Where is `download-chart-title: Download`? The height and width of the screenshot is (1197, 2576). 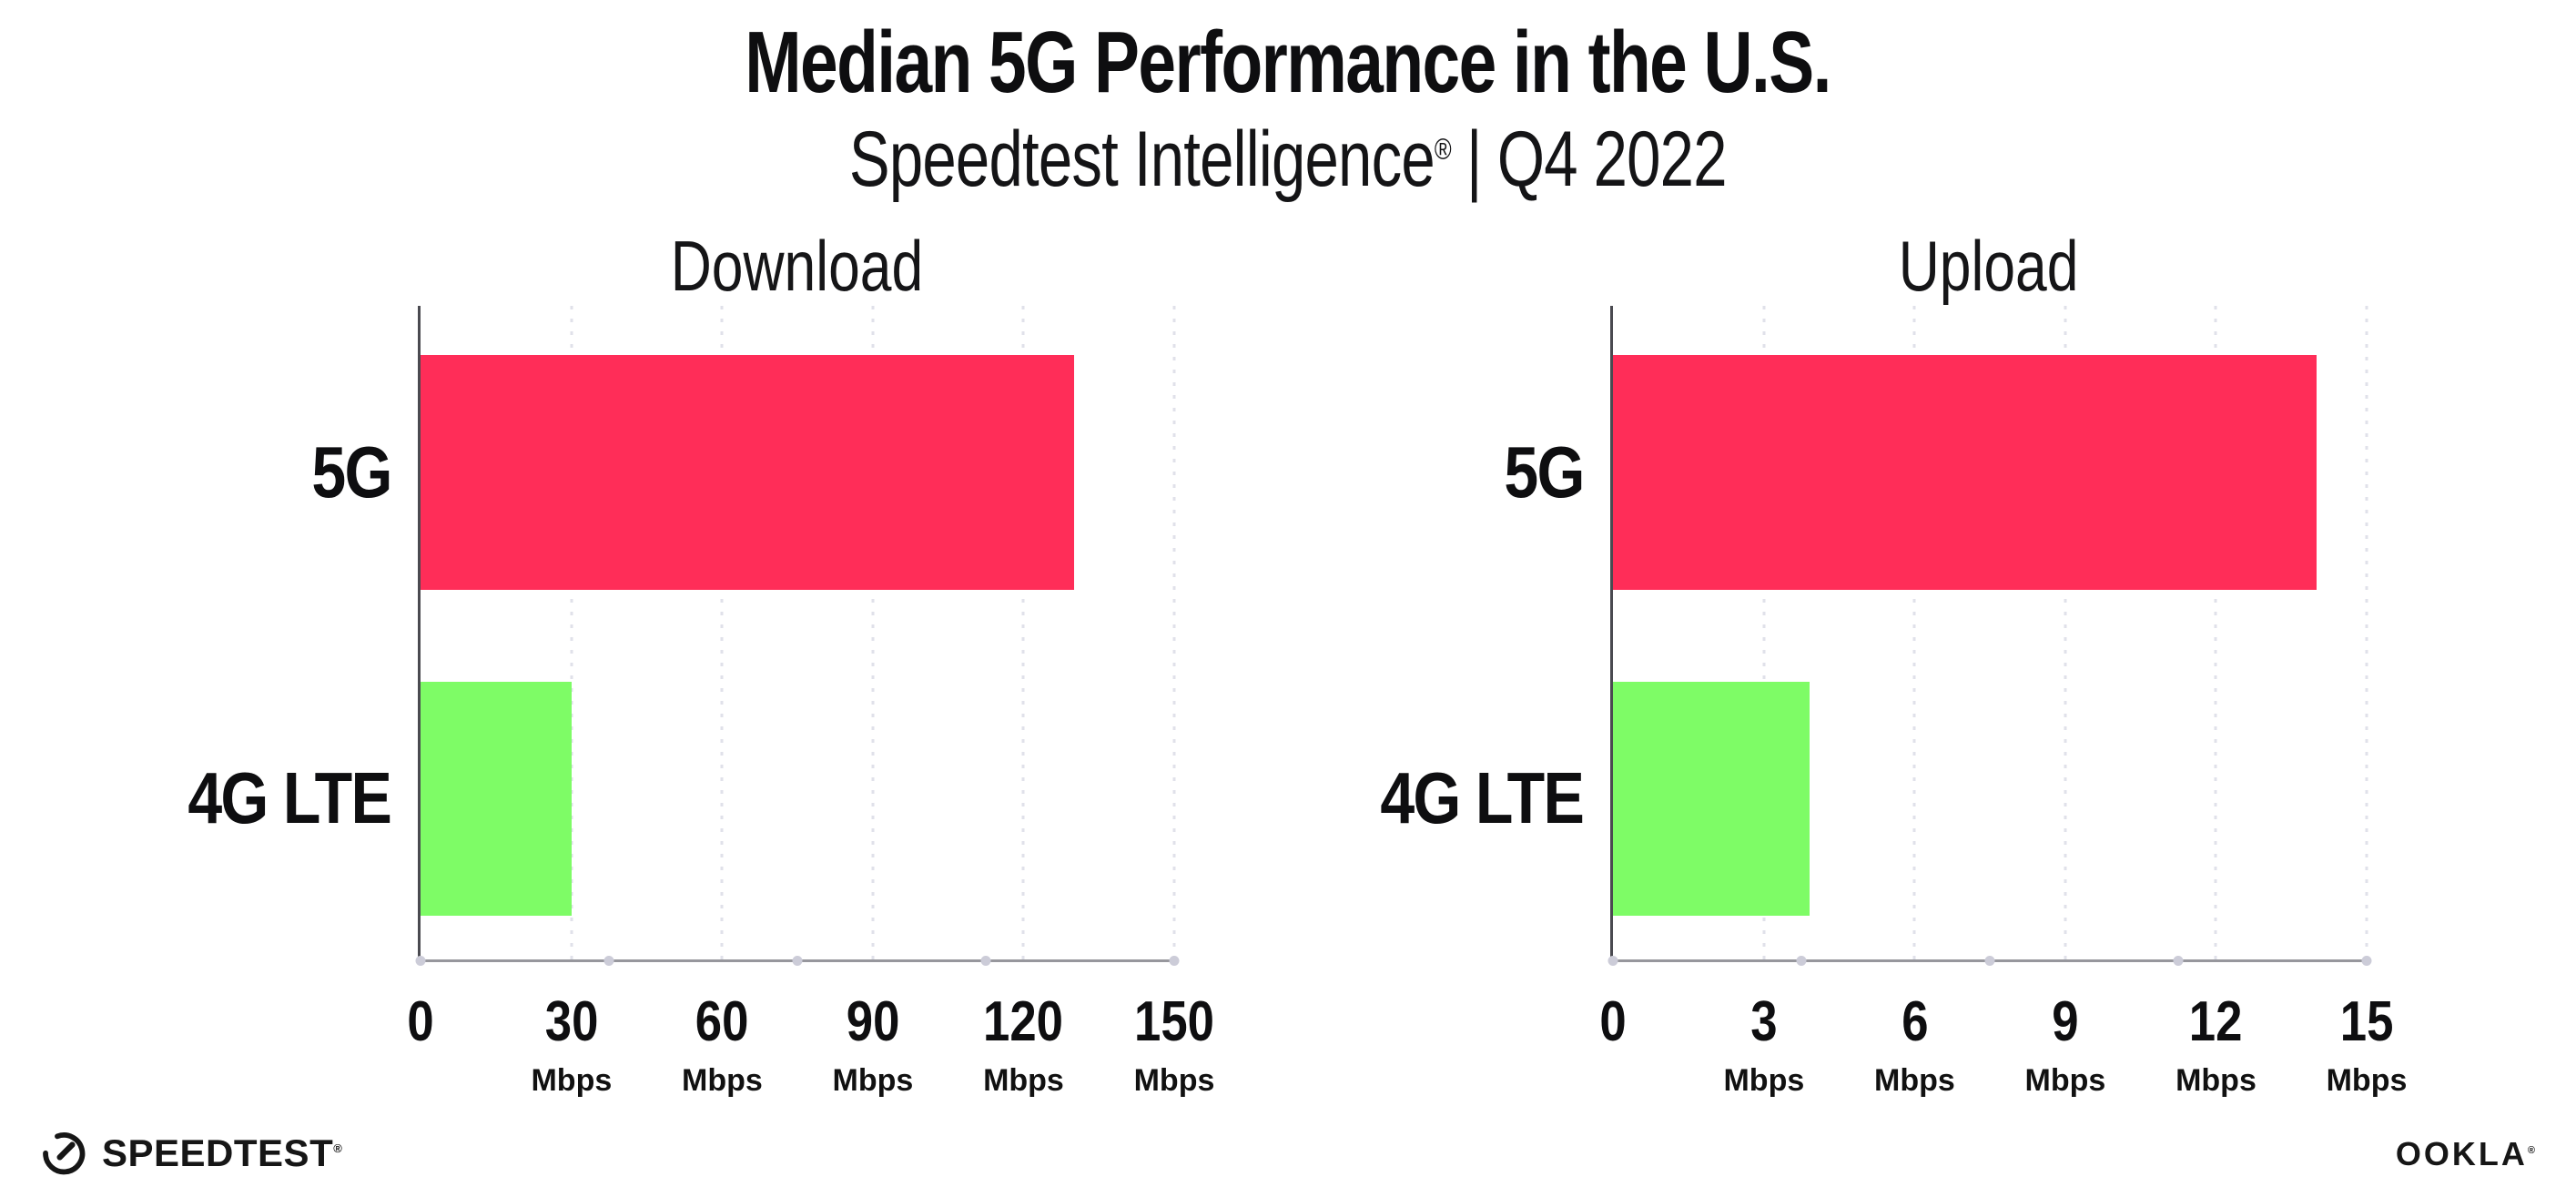 download-chart-title: Download is located at coordinates (796, 266).